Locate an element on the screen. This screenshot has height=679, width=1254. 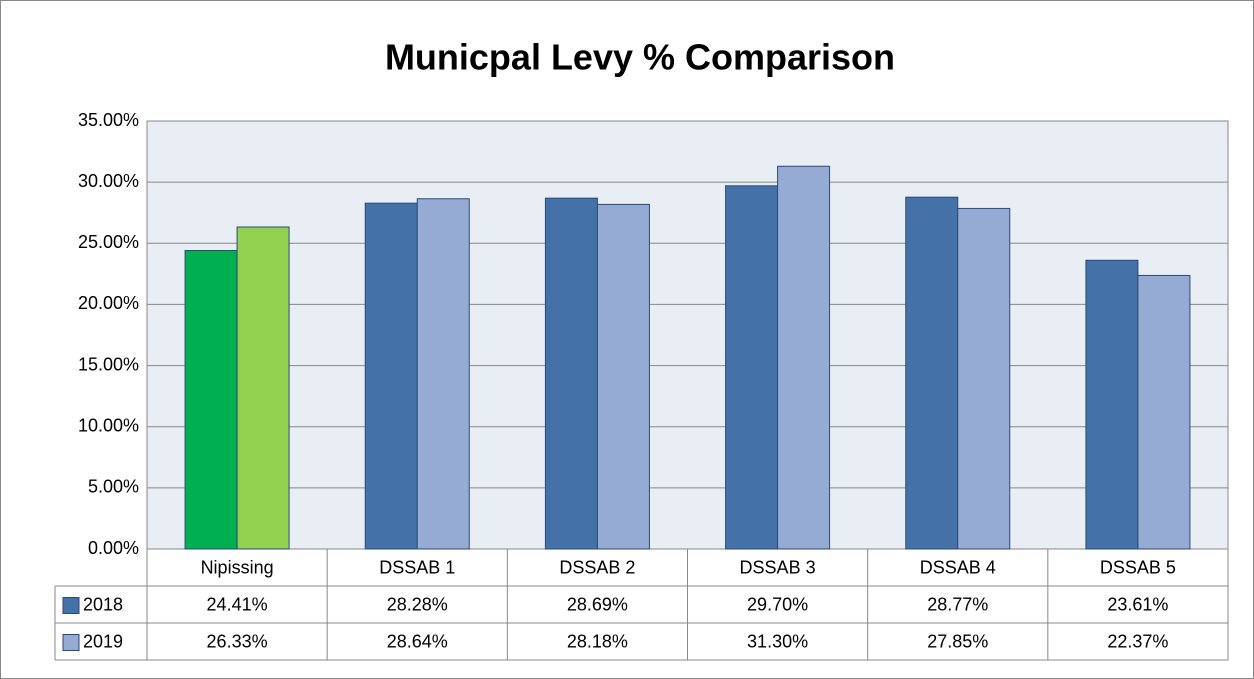
y-tick-label: 25.00% is located at coordinates (108, 242).